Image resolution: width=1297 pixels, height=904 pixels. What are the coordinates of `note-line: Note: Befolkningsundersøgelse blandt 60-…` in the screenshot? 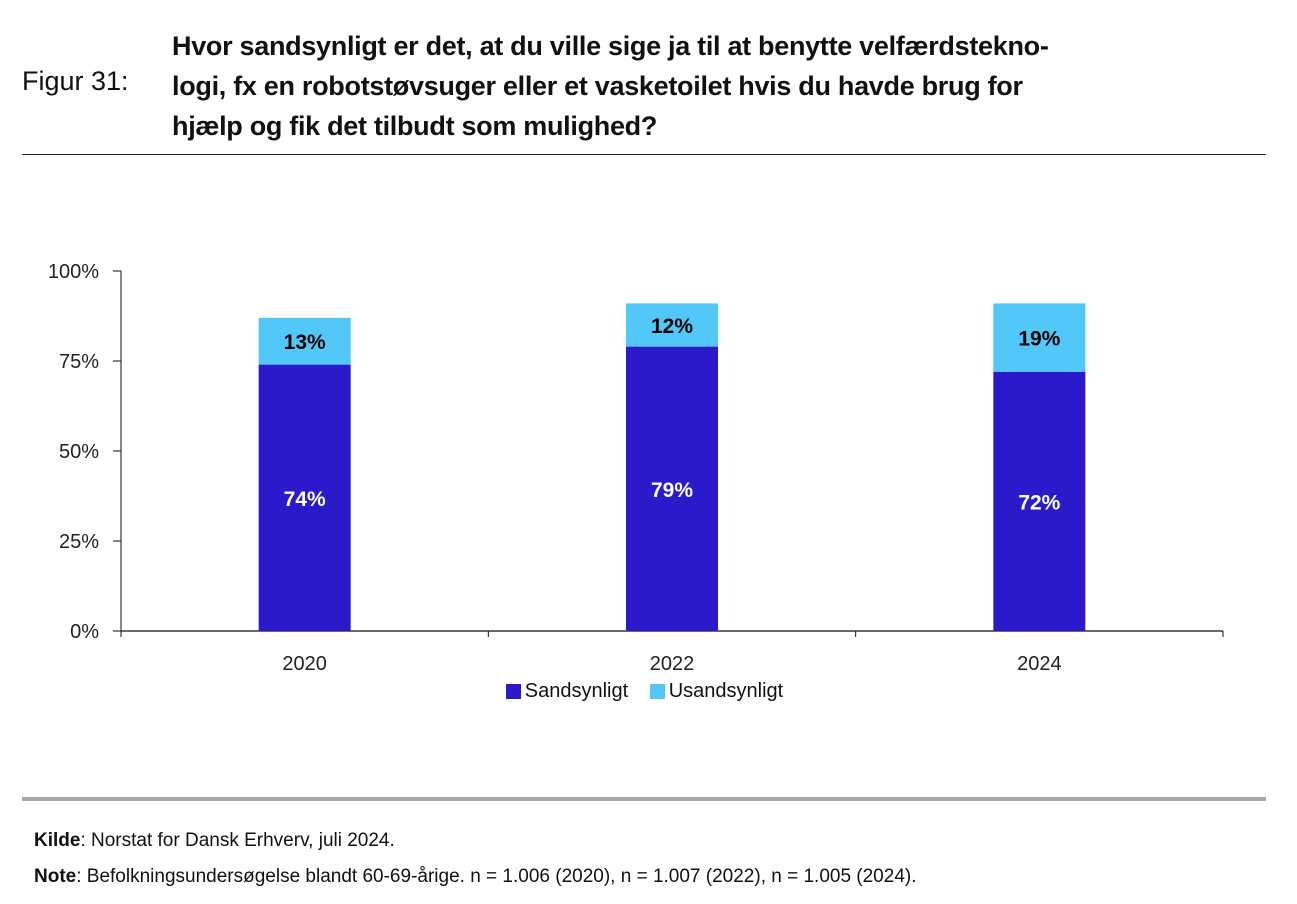 It's located at (475, 877).